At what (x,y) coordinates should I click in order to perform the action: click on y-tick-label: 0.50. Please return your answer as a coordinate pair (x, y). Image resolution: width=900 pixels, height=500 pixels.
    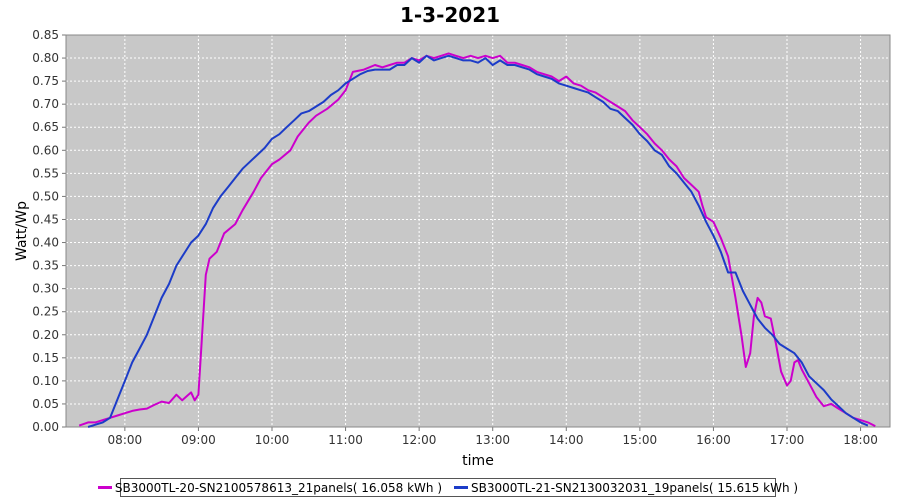
    Looking at the image, I should click on (45, 196).